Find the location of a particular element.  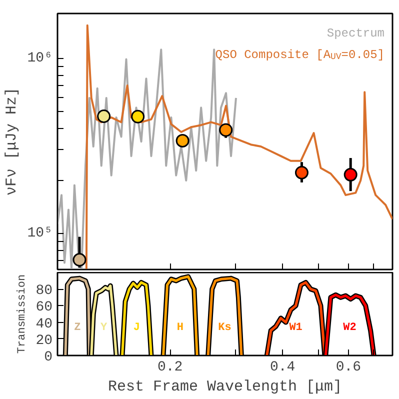

y-tick-label: 40 is located at coordinates (44, 324).